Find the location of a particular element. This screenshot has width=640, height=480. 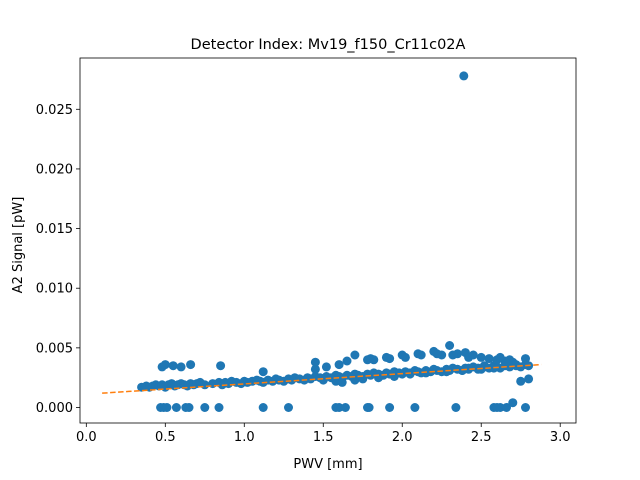

x-tick-label: 0.0 is located at coordinates (86, 437).